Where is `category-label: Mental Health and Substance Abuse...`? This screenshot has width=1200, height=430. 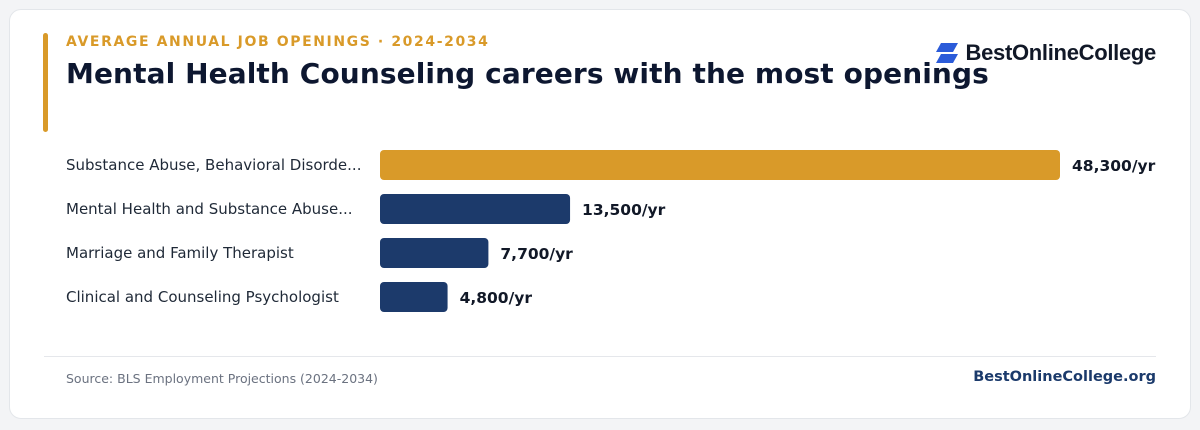
category-label: Mental Health and Substance Abuse... is located at coordinates (209, 209).